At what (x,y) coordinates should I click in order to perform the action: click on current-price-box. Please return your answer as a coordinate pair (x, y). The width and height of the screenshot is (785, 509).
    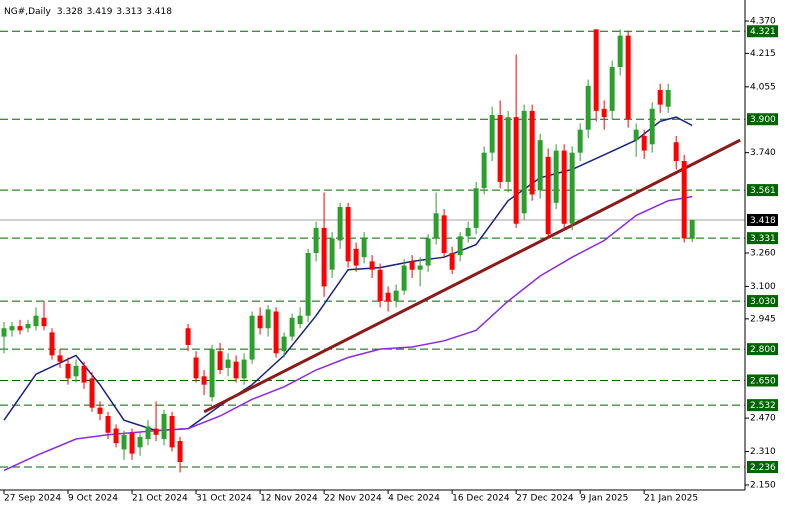
    Looking at the image, I should click on (762, 219).